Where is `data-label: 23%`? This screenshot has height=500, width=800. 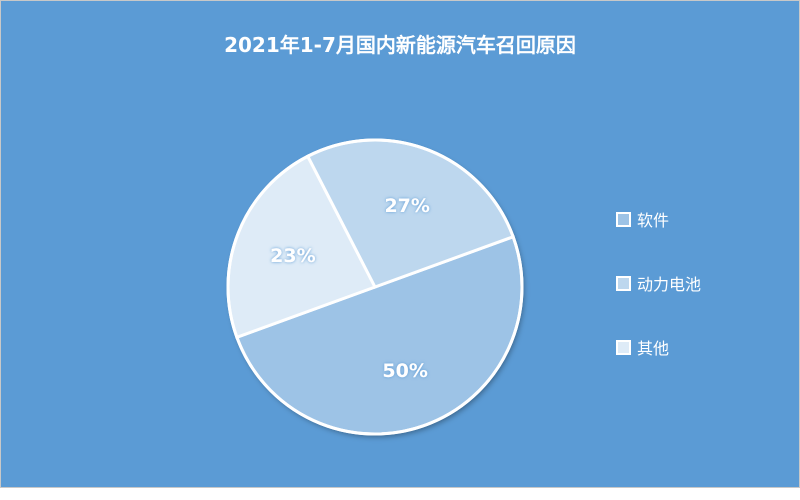 data-label: 23% is located at coordinates (292, 256).